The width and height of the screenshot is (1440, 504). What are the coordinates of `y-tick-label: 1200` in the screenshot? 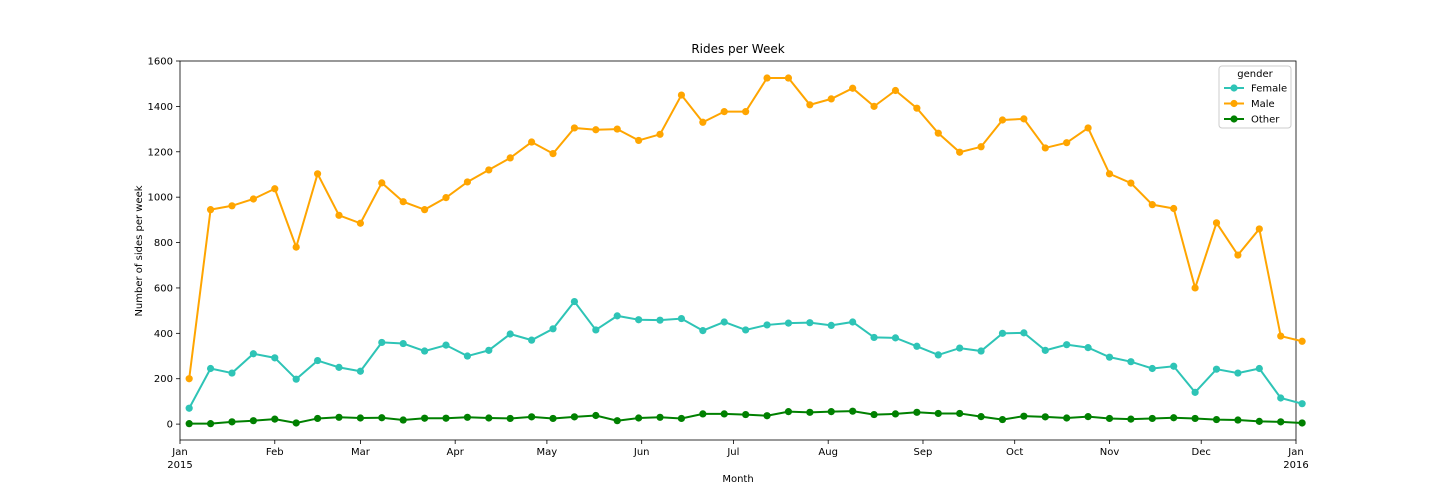 It's located at (160, 152).